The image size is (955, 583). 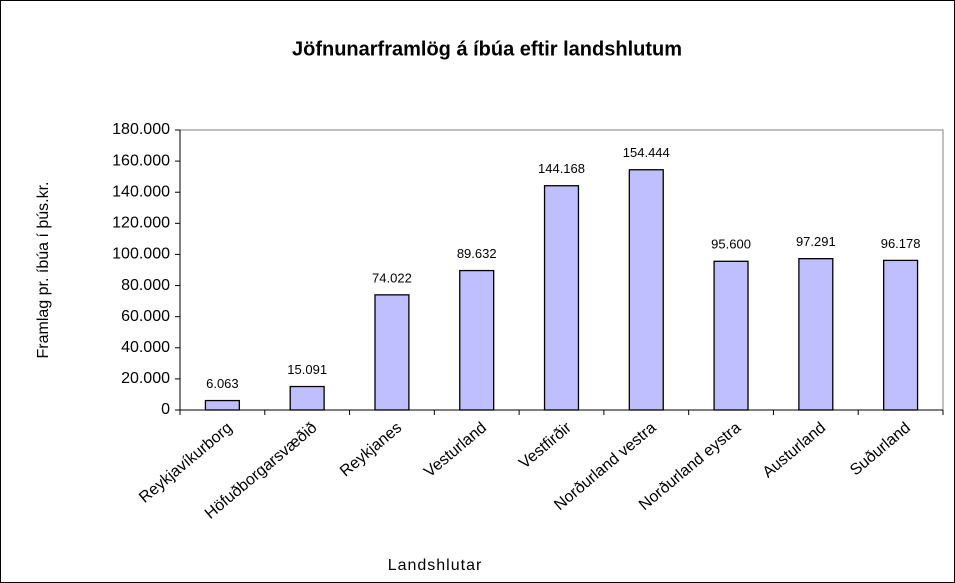 What do you see at coordinates (731, 244) in the screenshot?
I see `value-label: 95.600` at bounding box center [731, 244].